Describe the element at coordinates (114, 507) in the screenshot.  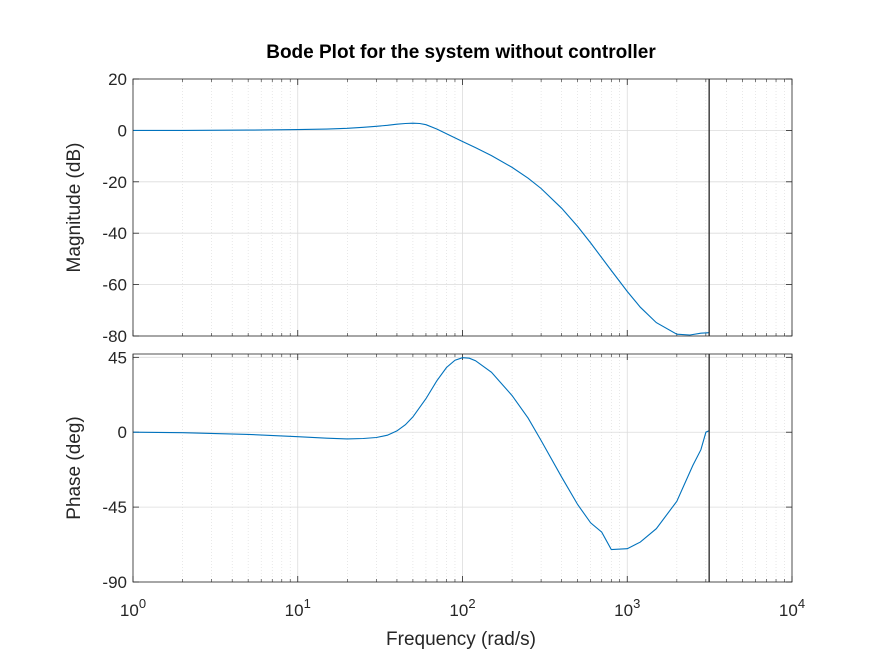
I see `y-tick-label: -45` at that location.